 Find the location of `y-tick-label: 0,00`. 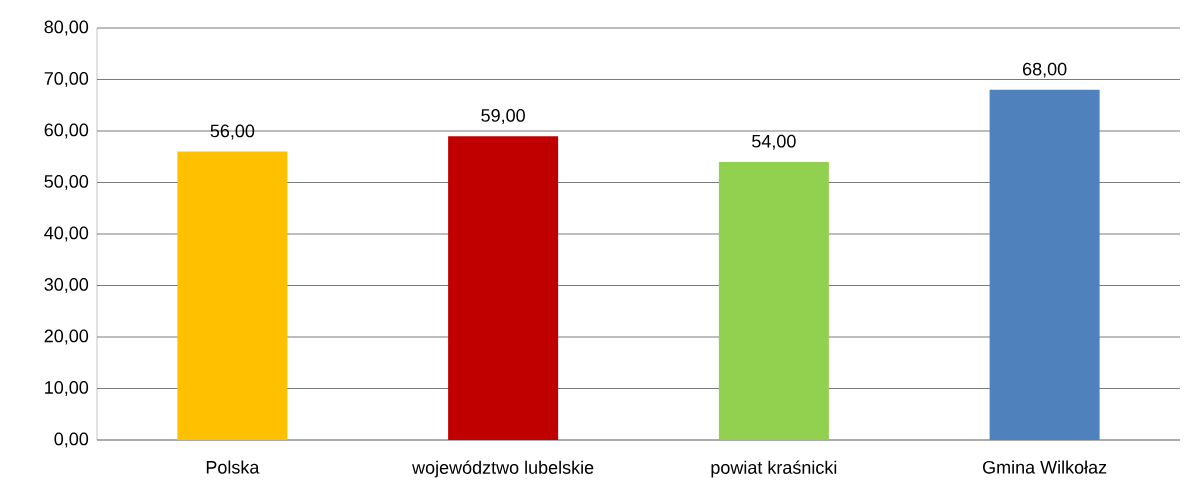

y-tick-label: 0,00 is located at coordinates (71, 440).